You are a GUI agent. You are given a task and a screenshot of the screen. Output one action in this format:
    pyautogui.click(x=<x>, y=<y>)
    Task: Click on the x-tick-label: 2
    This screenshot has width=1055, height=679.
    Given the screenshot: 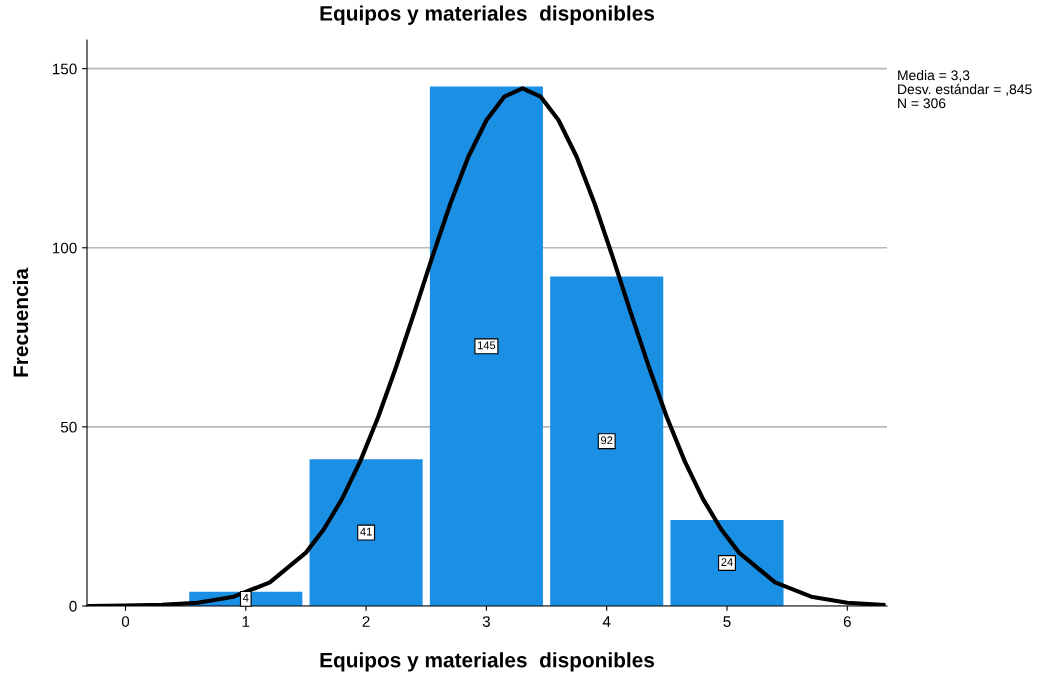 What is the action you would take?
    pyautogui.click(x=366, y=621)
    